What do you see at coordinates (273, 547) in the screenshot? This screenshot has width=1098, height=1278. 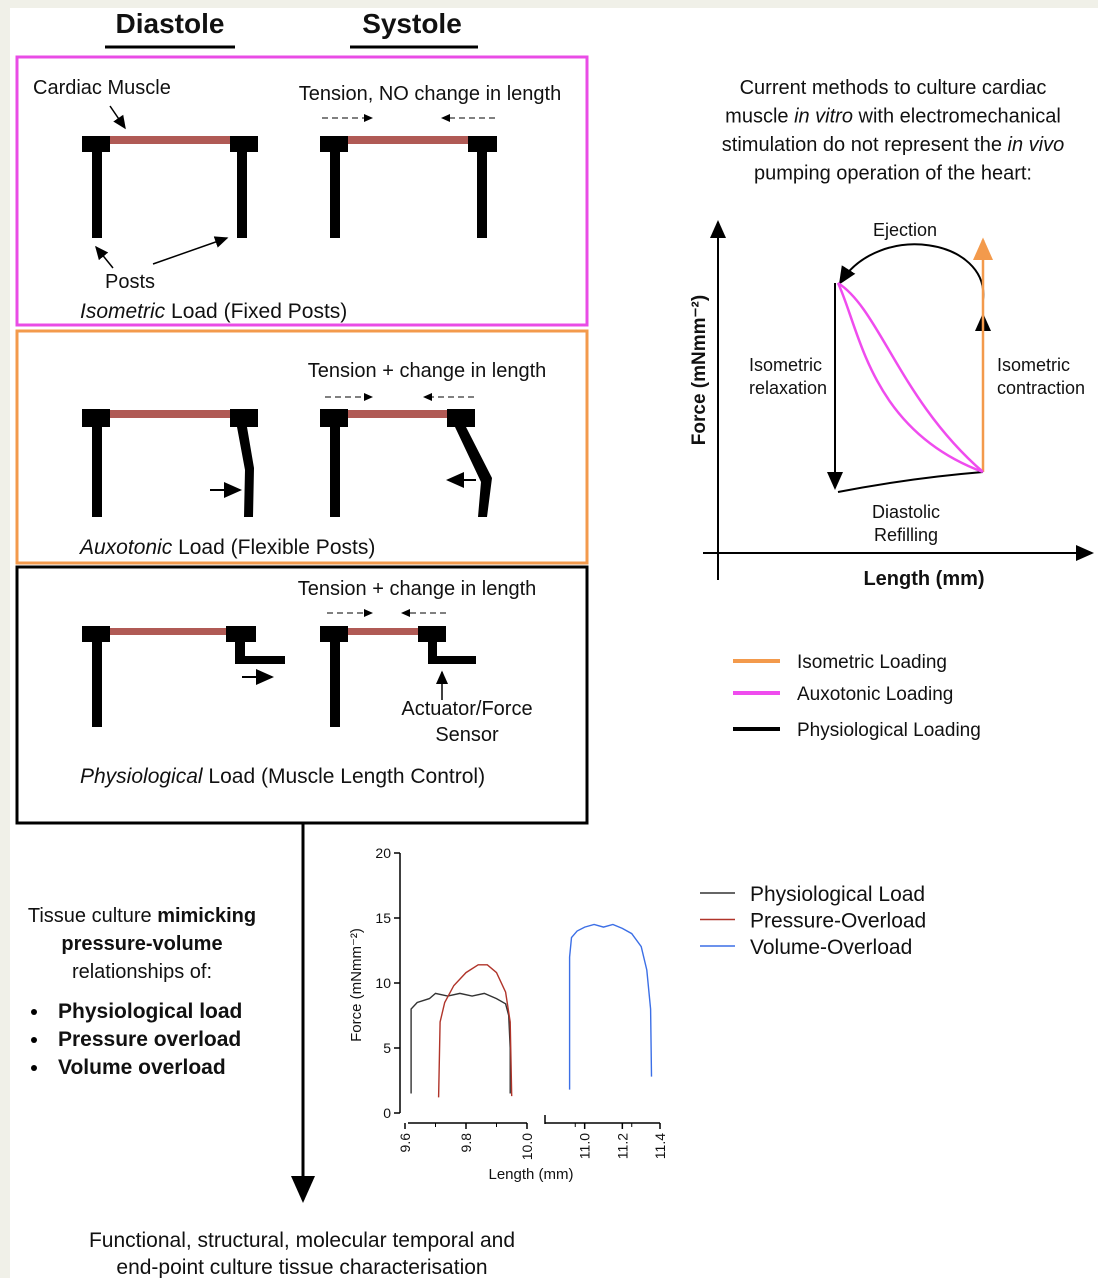 I see `caption-text: Load (Flexible Posts)` at bounding box center [273, 547].